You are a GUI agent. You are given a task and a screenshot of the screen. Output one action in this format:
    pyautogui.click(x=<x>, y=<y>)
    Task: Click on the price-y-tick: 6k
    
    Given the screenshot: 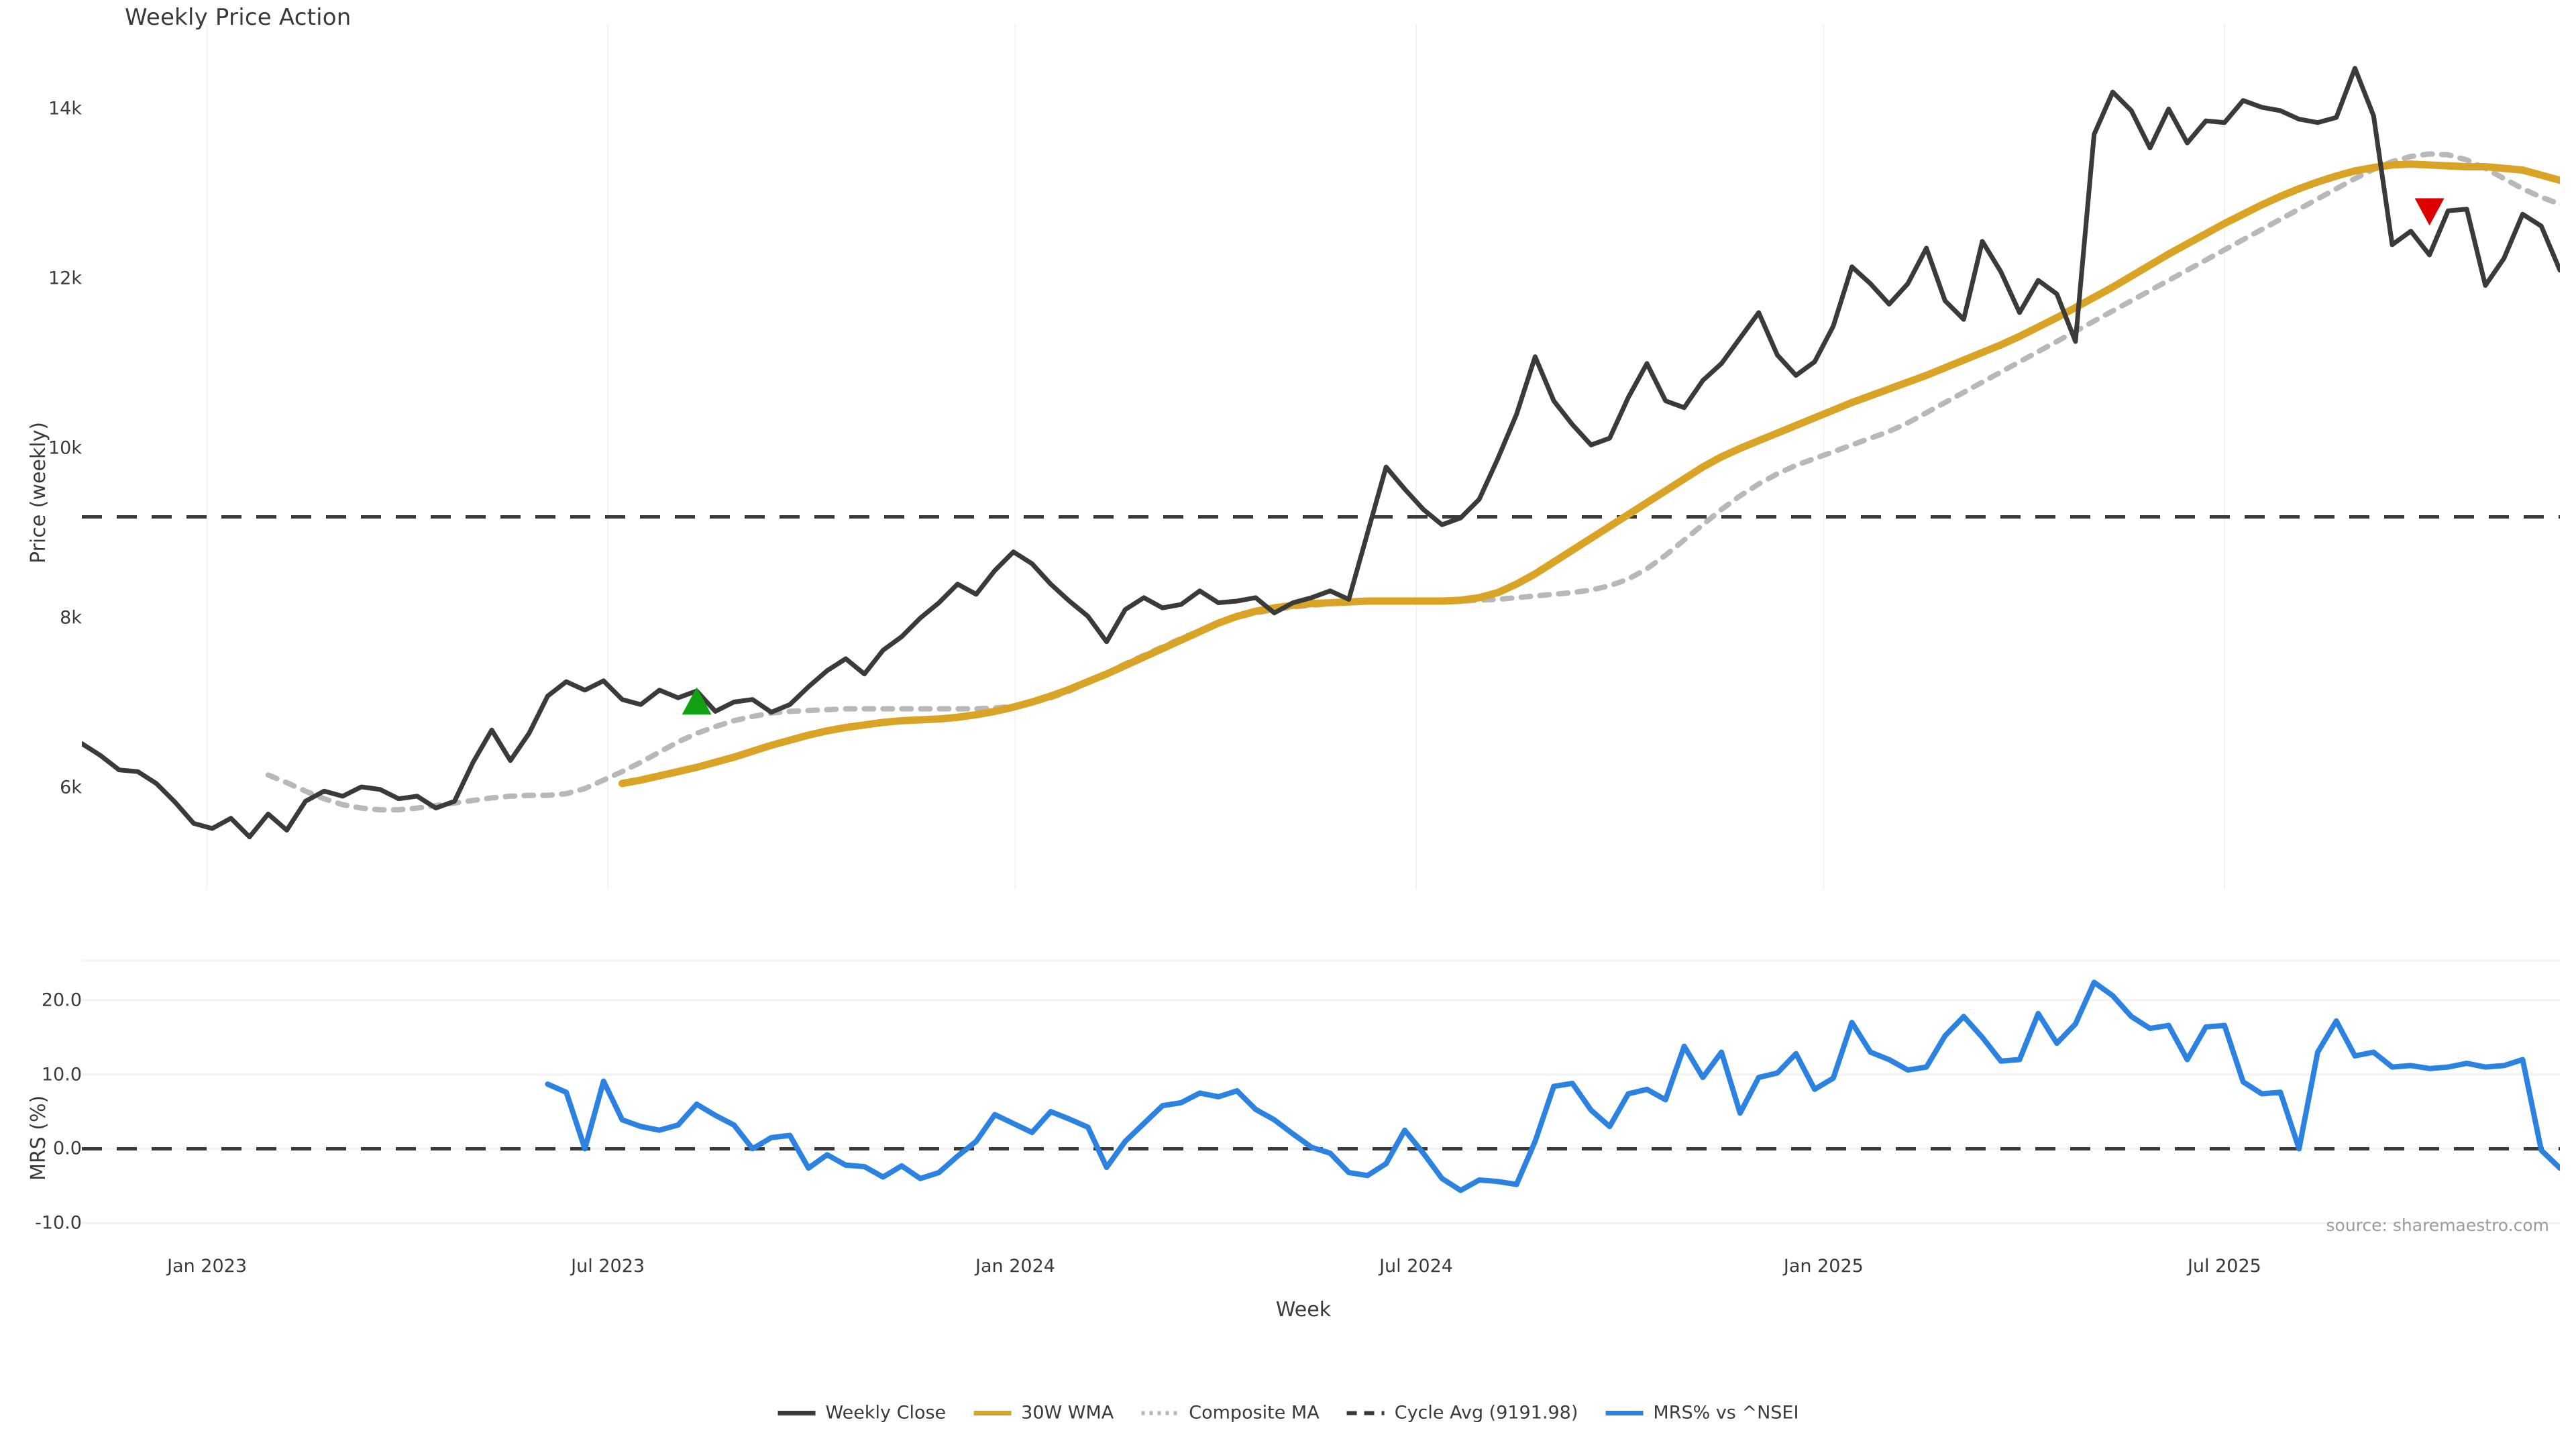 What is the action you would take?
    pyautogui.click(x=71, y=787)
    